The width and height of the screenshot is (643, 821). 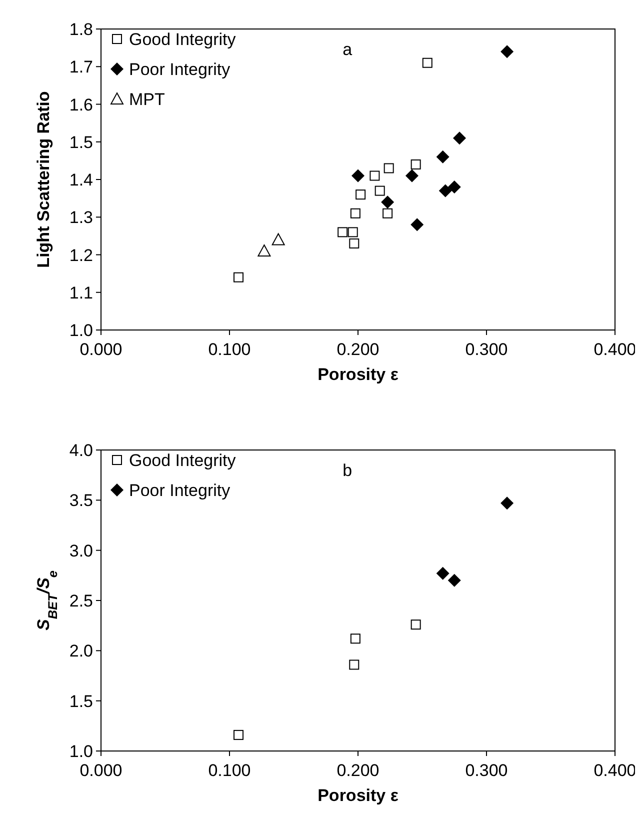 What do you see at coordinates (147, 99) in the screenshot?
I see `legend-label: MPT` at bounding box center [147, 99].